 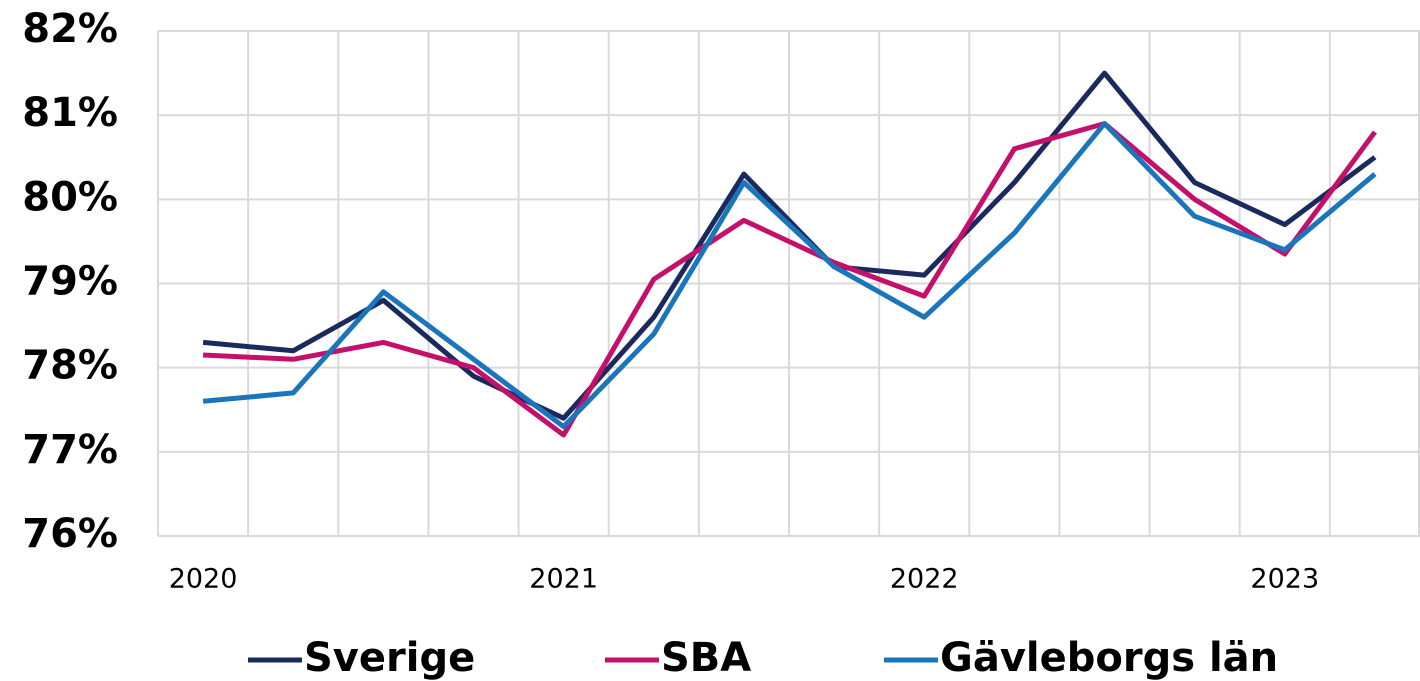 I want to click on legend-label: Gävleborgs län, so click(x=1109, y=658).